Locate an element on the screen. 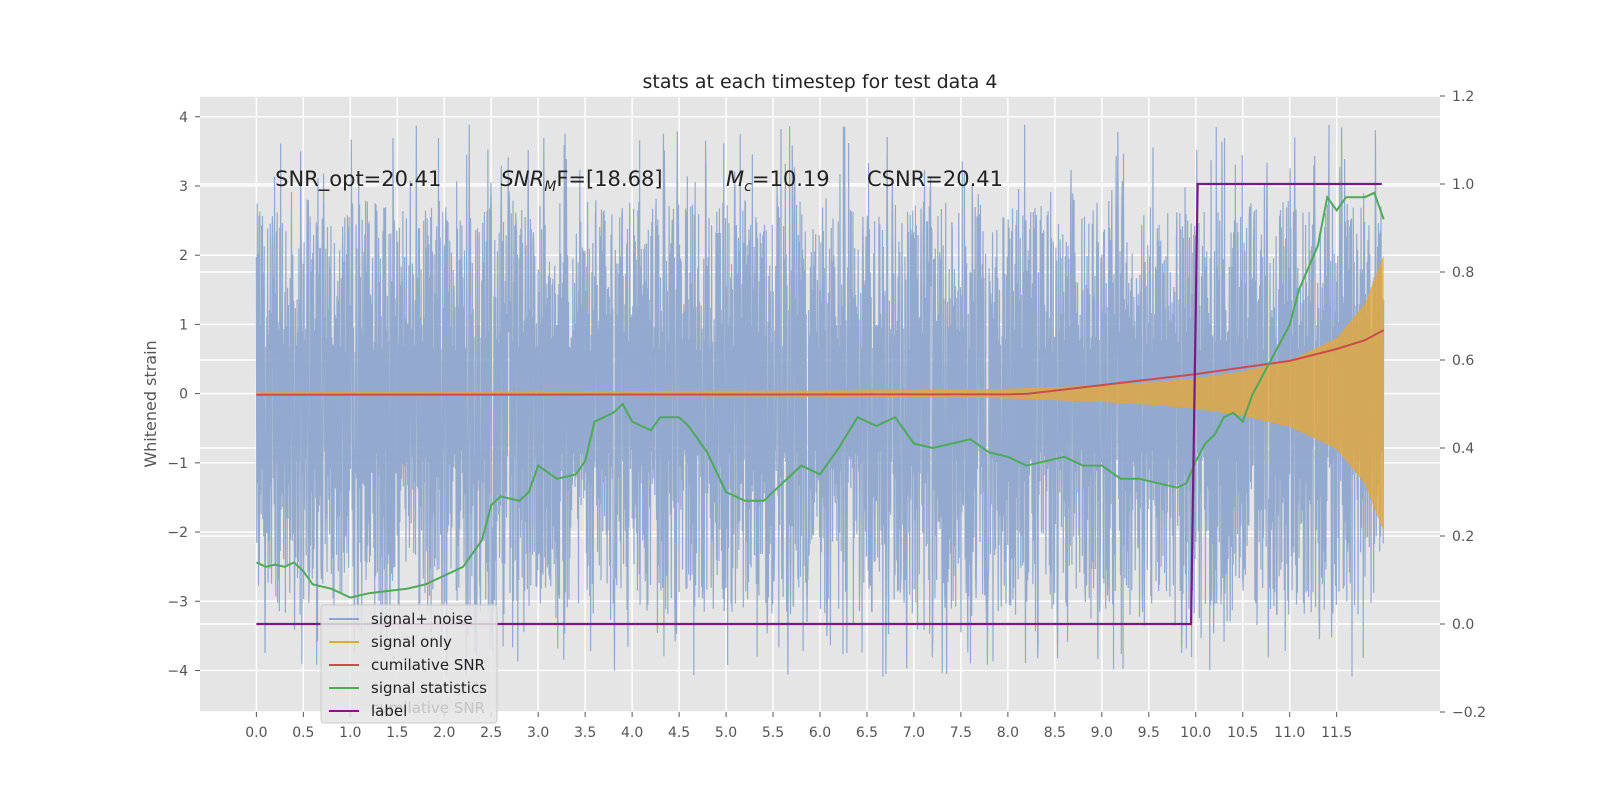  x-tick-label: 4.5 is located at coordinates (679, 733).